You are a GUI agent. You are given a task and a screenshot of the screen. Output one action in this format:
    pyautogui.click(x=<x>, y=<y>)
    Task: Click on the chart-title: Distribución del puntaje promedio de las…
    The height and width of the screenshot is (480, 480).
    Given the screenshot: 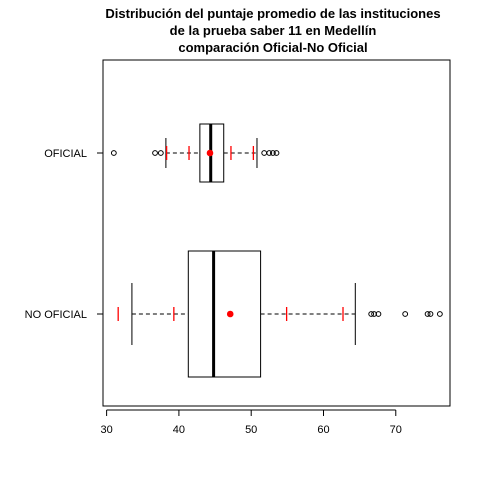 What is the action you would take?
    pyautogui.click(x=272, y=30)
    